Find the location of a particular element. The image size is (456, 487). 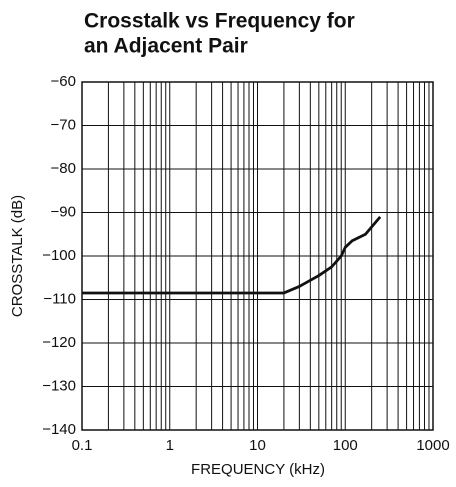

y-tick-label: −120 is located at coordinates (59, 342).